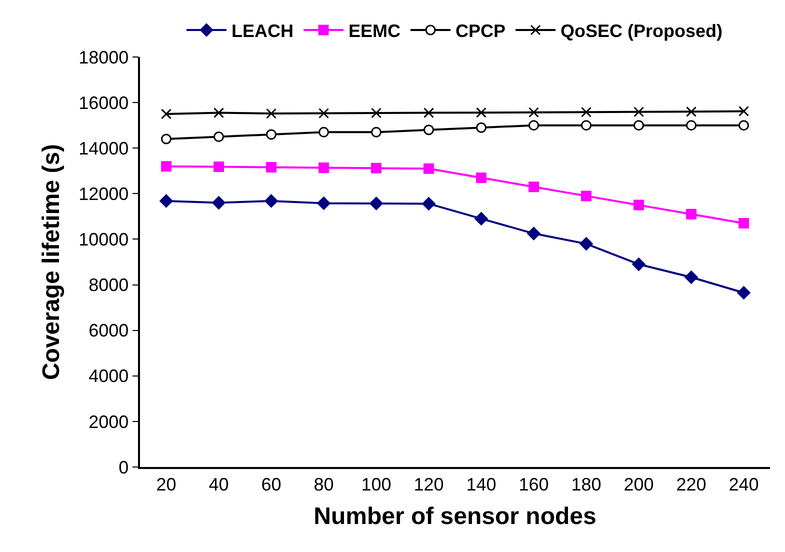 The height and width of the screenshot is (552, 785). I want to click on y-tick-label: 4000, so click(108, 376).